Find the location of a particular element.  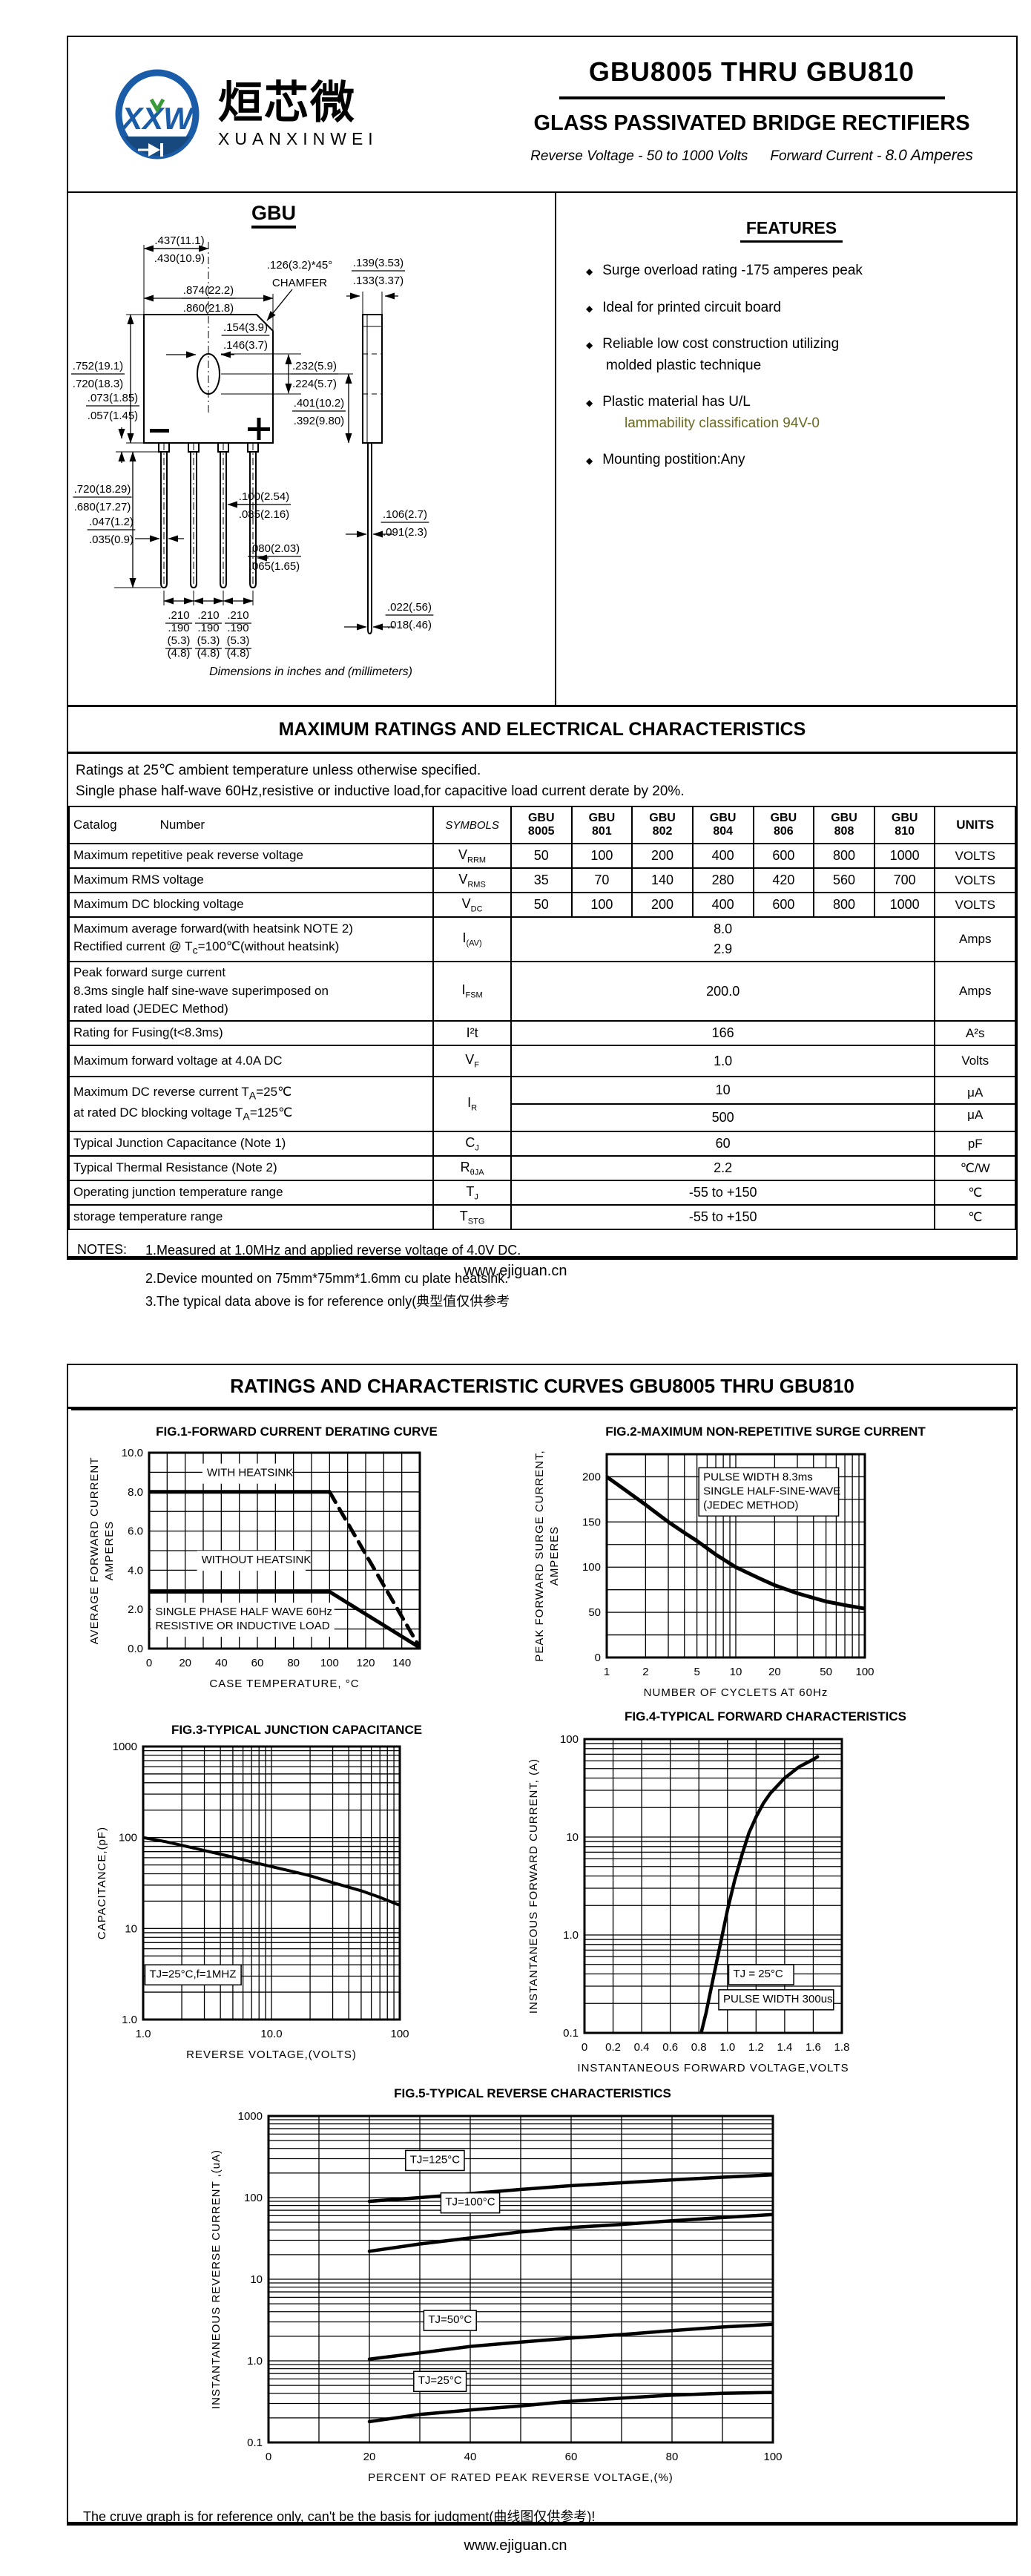

x-tick-label: 0.8 is located at coordinates (699, 2047).